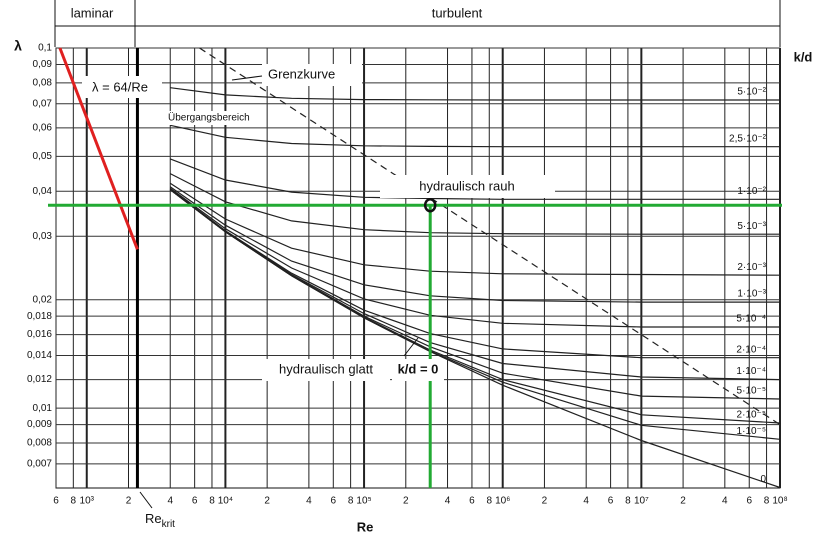  What do you see at coordinates (92, 12) in the screenshot?
I see `region-label: laminar` at bounding box center [92, 12].